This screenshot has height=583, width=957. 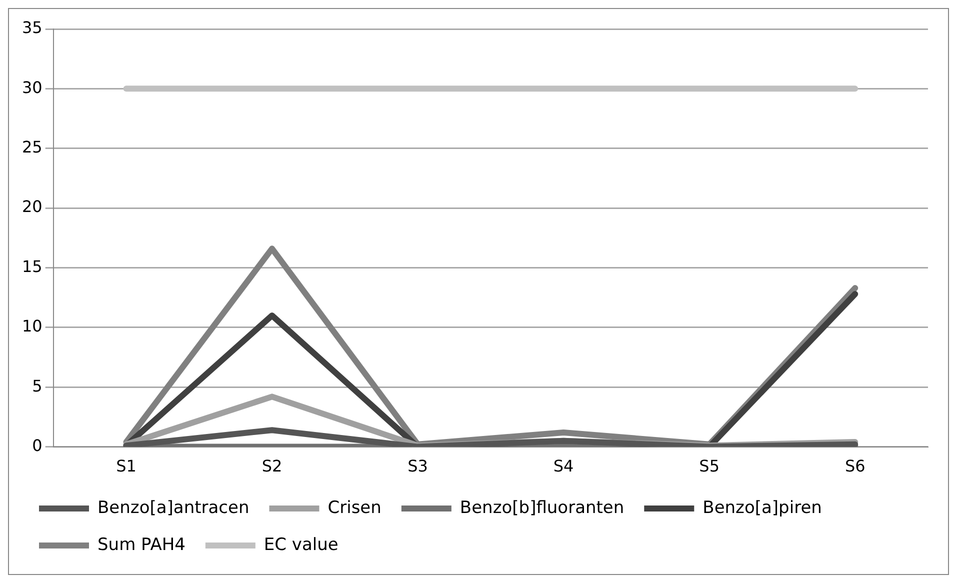 What do you see at coordinates (32, 147) in the screenshot?
I see `y-tick-label: 25` at bounding box center [32, 147].